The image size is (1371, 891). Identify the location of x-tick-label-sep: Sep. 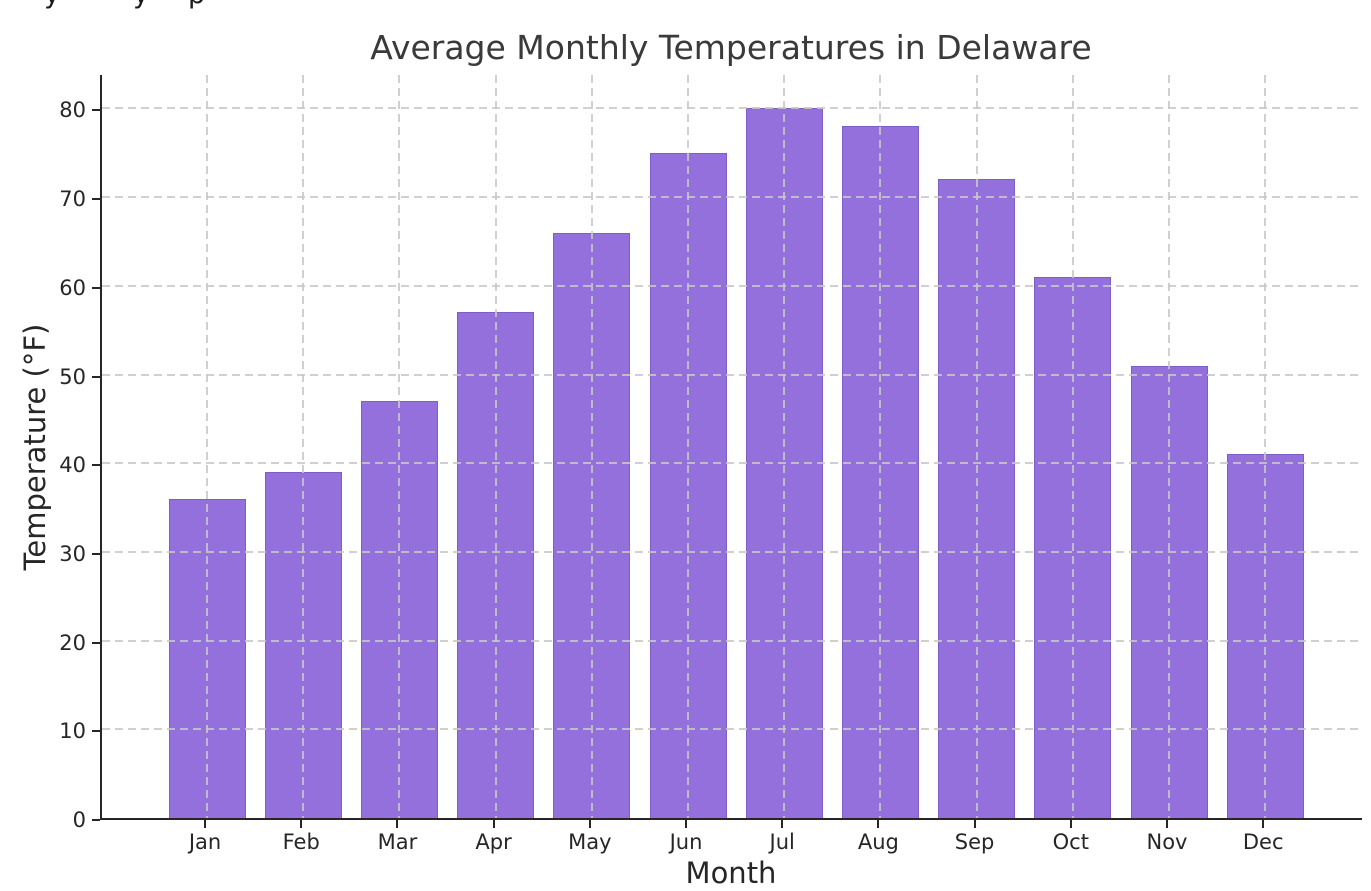
(974, 842).